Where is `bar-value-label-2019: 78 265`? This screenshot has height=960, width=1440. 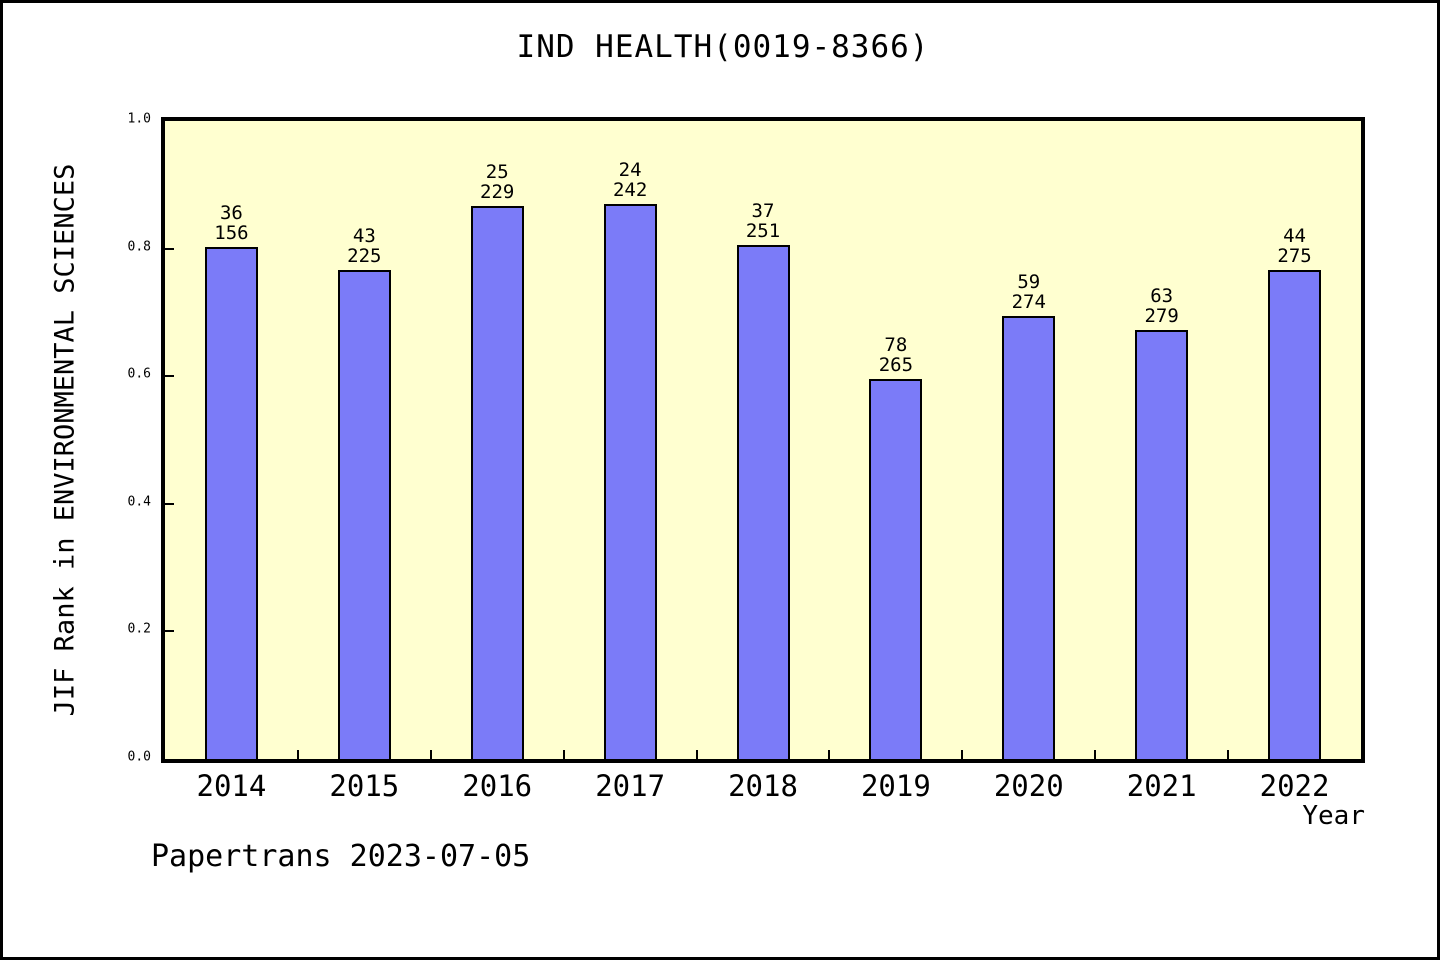 bar-value-label-2019: 78 265 is located at coordinates (896, 355).